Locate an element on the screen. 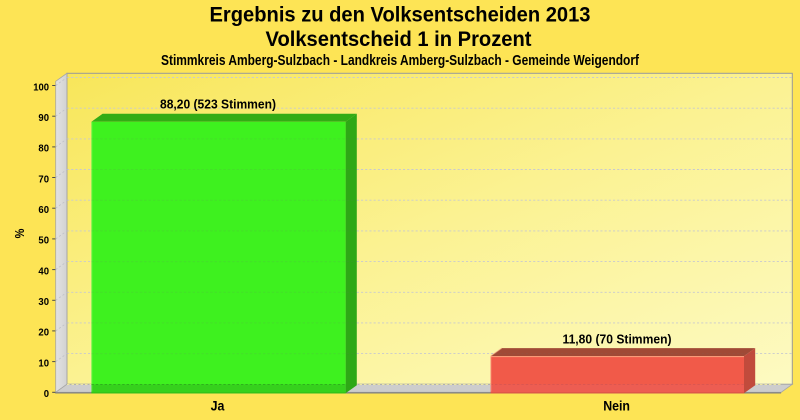  svg-text: 70 is located at coordinates (43, 179).